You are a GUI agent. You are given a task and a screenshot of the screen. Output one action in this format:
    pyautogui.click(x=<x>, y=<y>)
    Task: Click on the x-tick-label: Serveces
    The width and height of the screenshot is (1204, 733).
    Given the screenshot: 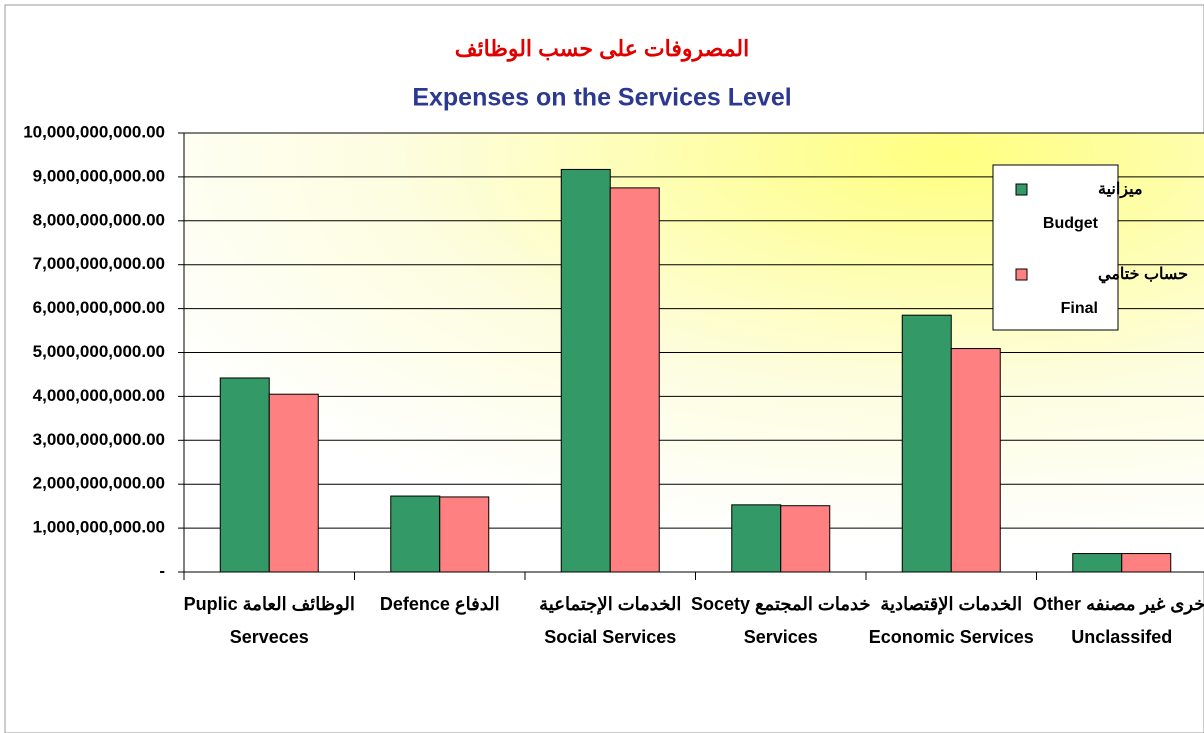 What is the action you would take?
    pyautogui.click(x=269, y=637)
    